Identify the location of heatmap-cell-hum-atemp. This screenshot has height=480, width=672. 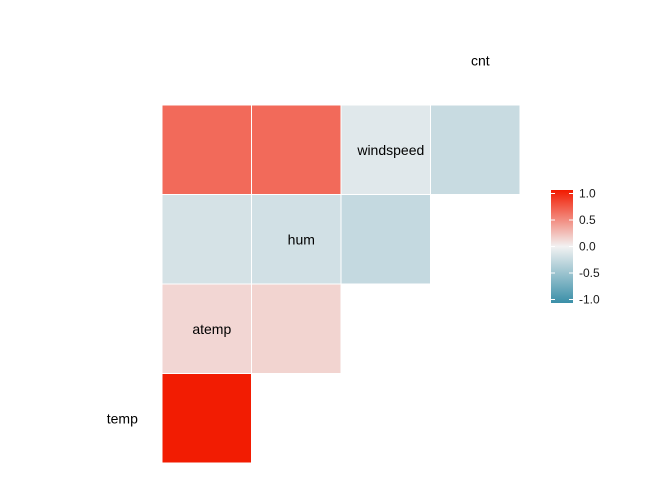
(296, 328).